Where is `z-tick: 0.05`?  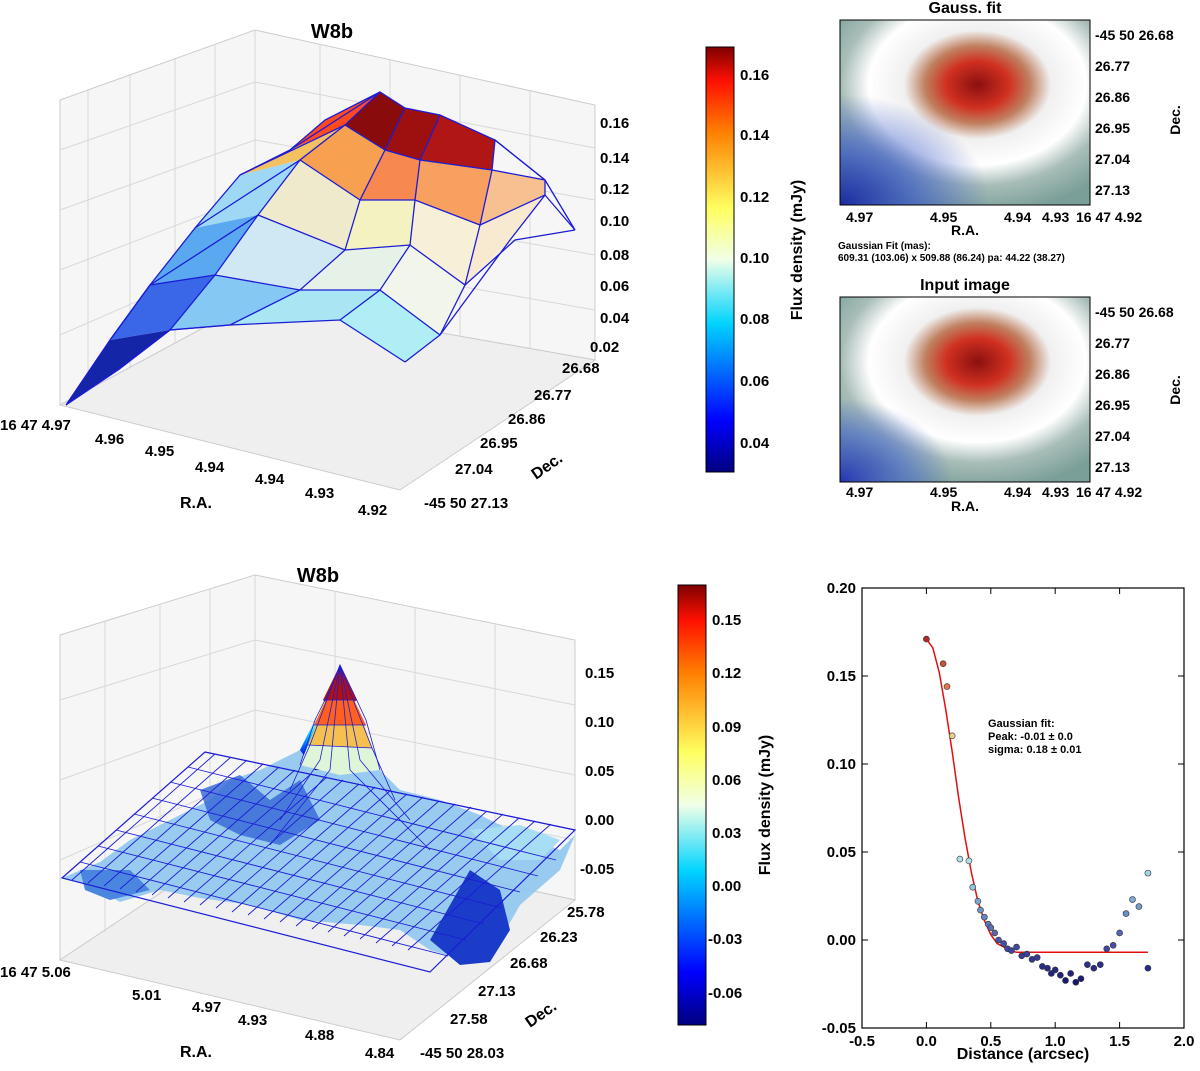 z-tick: 0.05 is located at coordinates (599, 771).